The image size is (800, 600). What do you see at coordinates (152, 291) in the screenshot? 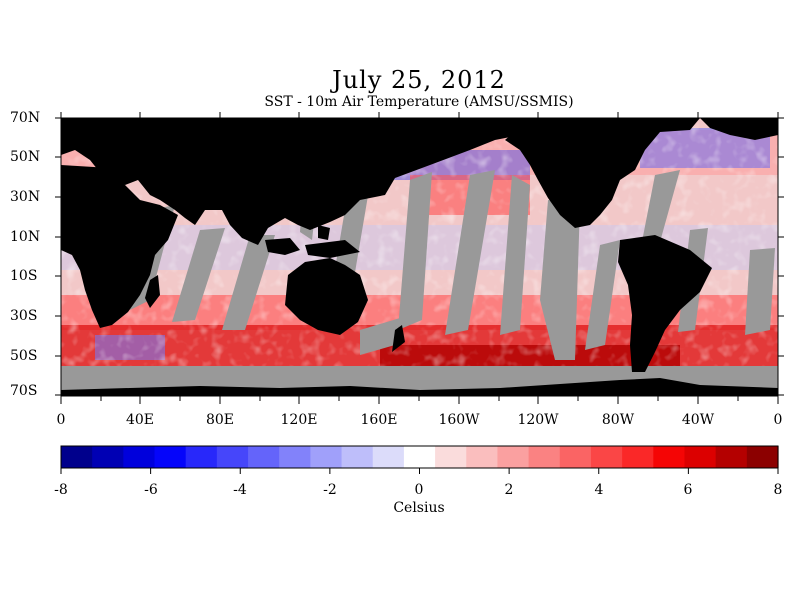
I see `madagascar-land` at bounding box center [152, 291].